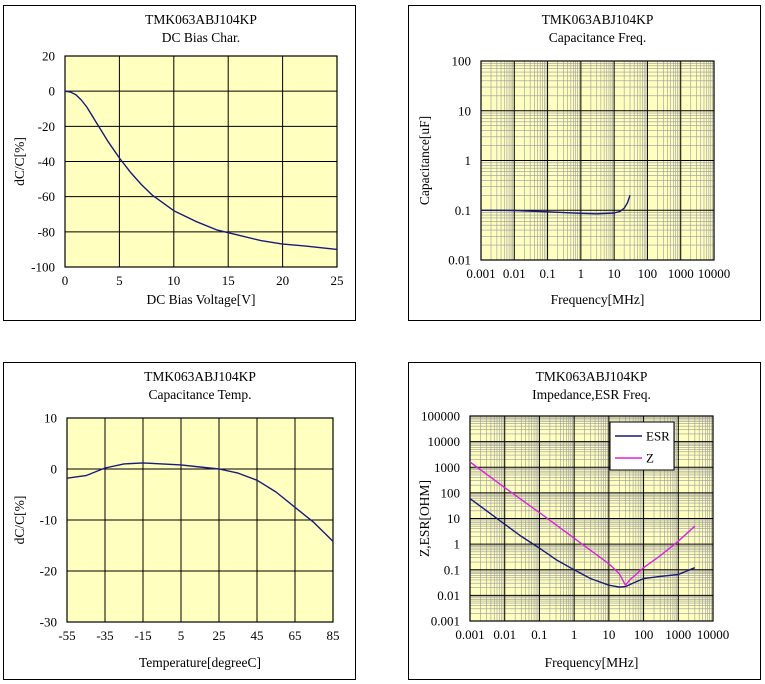 This screenshot has height=684, width=765. What do you see at coordinates (257, 635) in the screenshot?
I see `x-tick-label: 45` at bounding box center [257, 635].